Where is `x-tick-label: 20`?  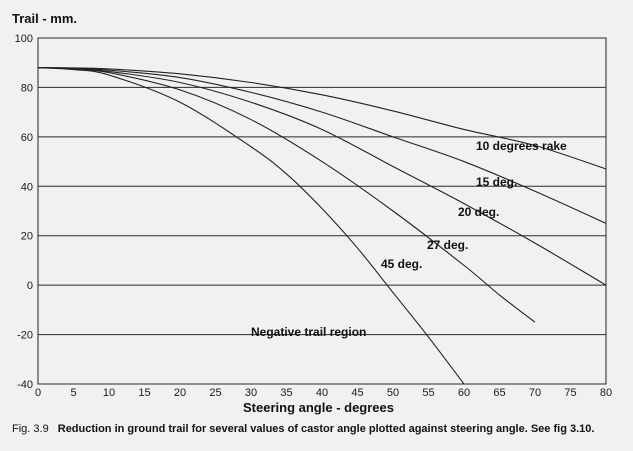 x-tick-label: 20 is located at coordinates (180, 393).